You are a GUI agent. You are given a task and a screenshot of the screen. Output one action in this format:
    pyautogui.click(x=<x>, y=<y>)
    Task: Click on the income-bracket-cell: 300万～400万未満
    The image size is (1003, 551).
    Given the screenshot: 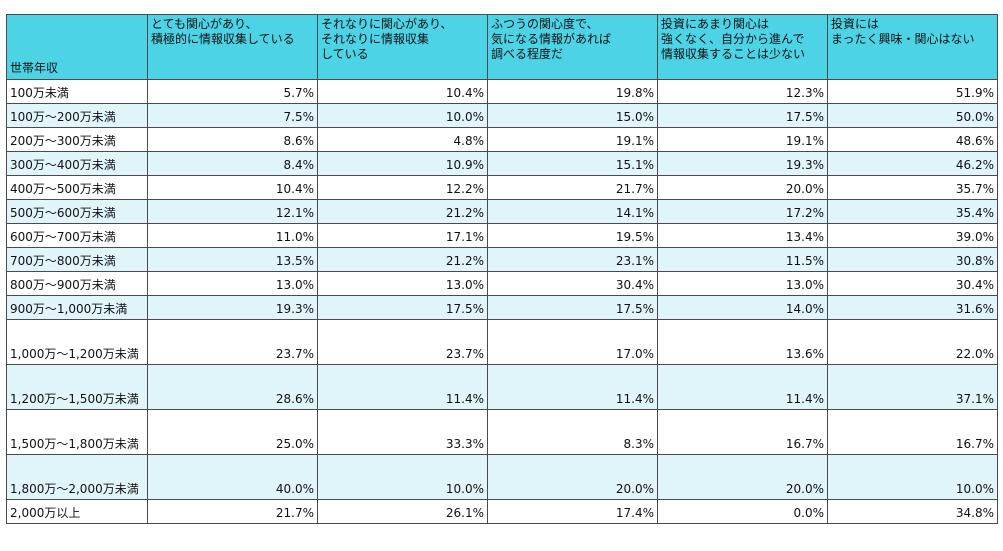 What is the action you would take?
    pyautogui.click(x=77, y=163)
    